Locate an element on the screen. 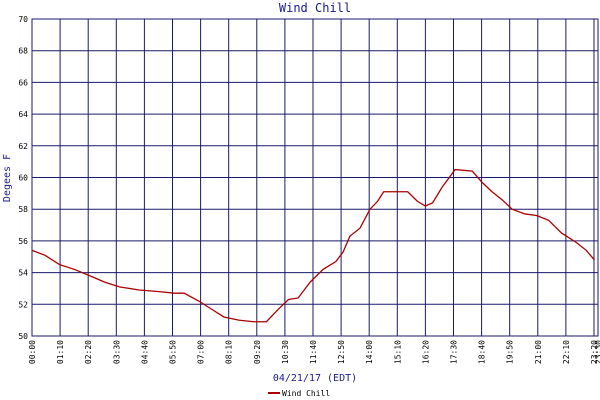 Image resolution: width=600 pixels, height=400 pixels. y-tick-label: 68 is located at coordinates (23, 51).